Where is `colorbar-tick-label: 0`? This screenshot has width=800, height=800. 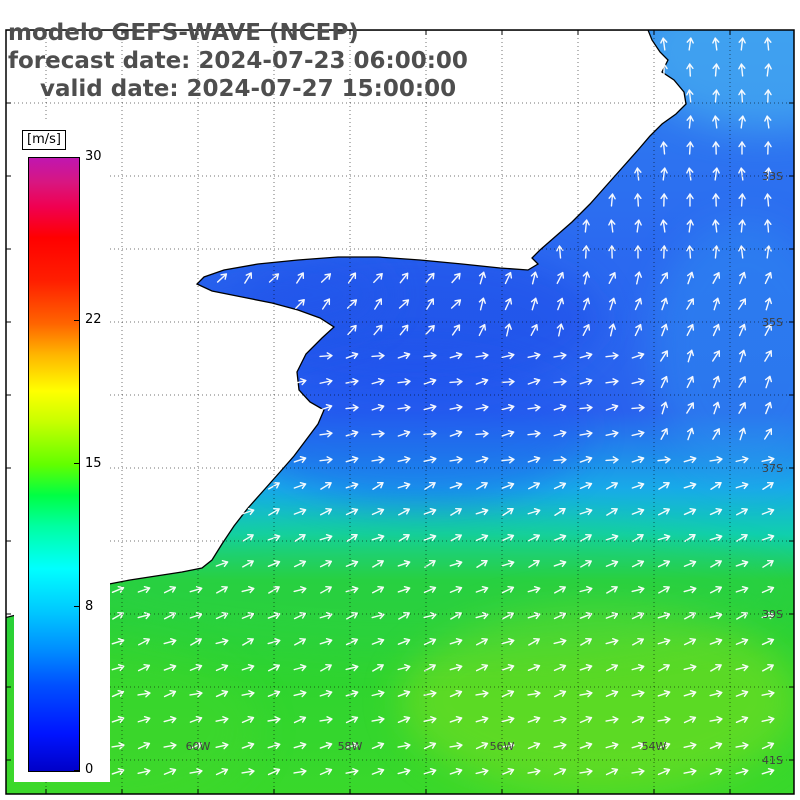 colorbar-tick-label: 0 is located at coordinates (89, 769).